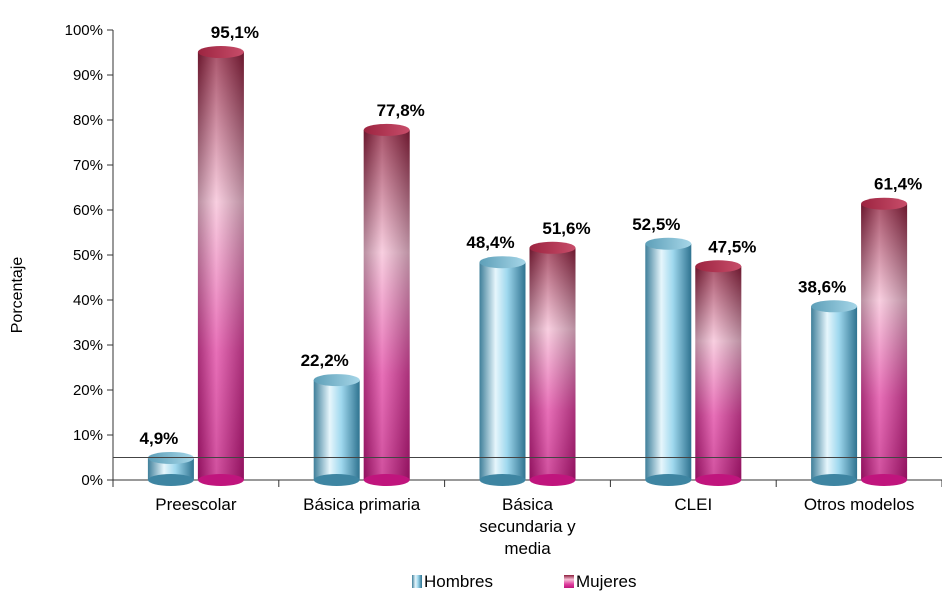  I want to click on y-axis-label: Porcentaje, so click(17, 295).